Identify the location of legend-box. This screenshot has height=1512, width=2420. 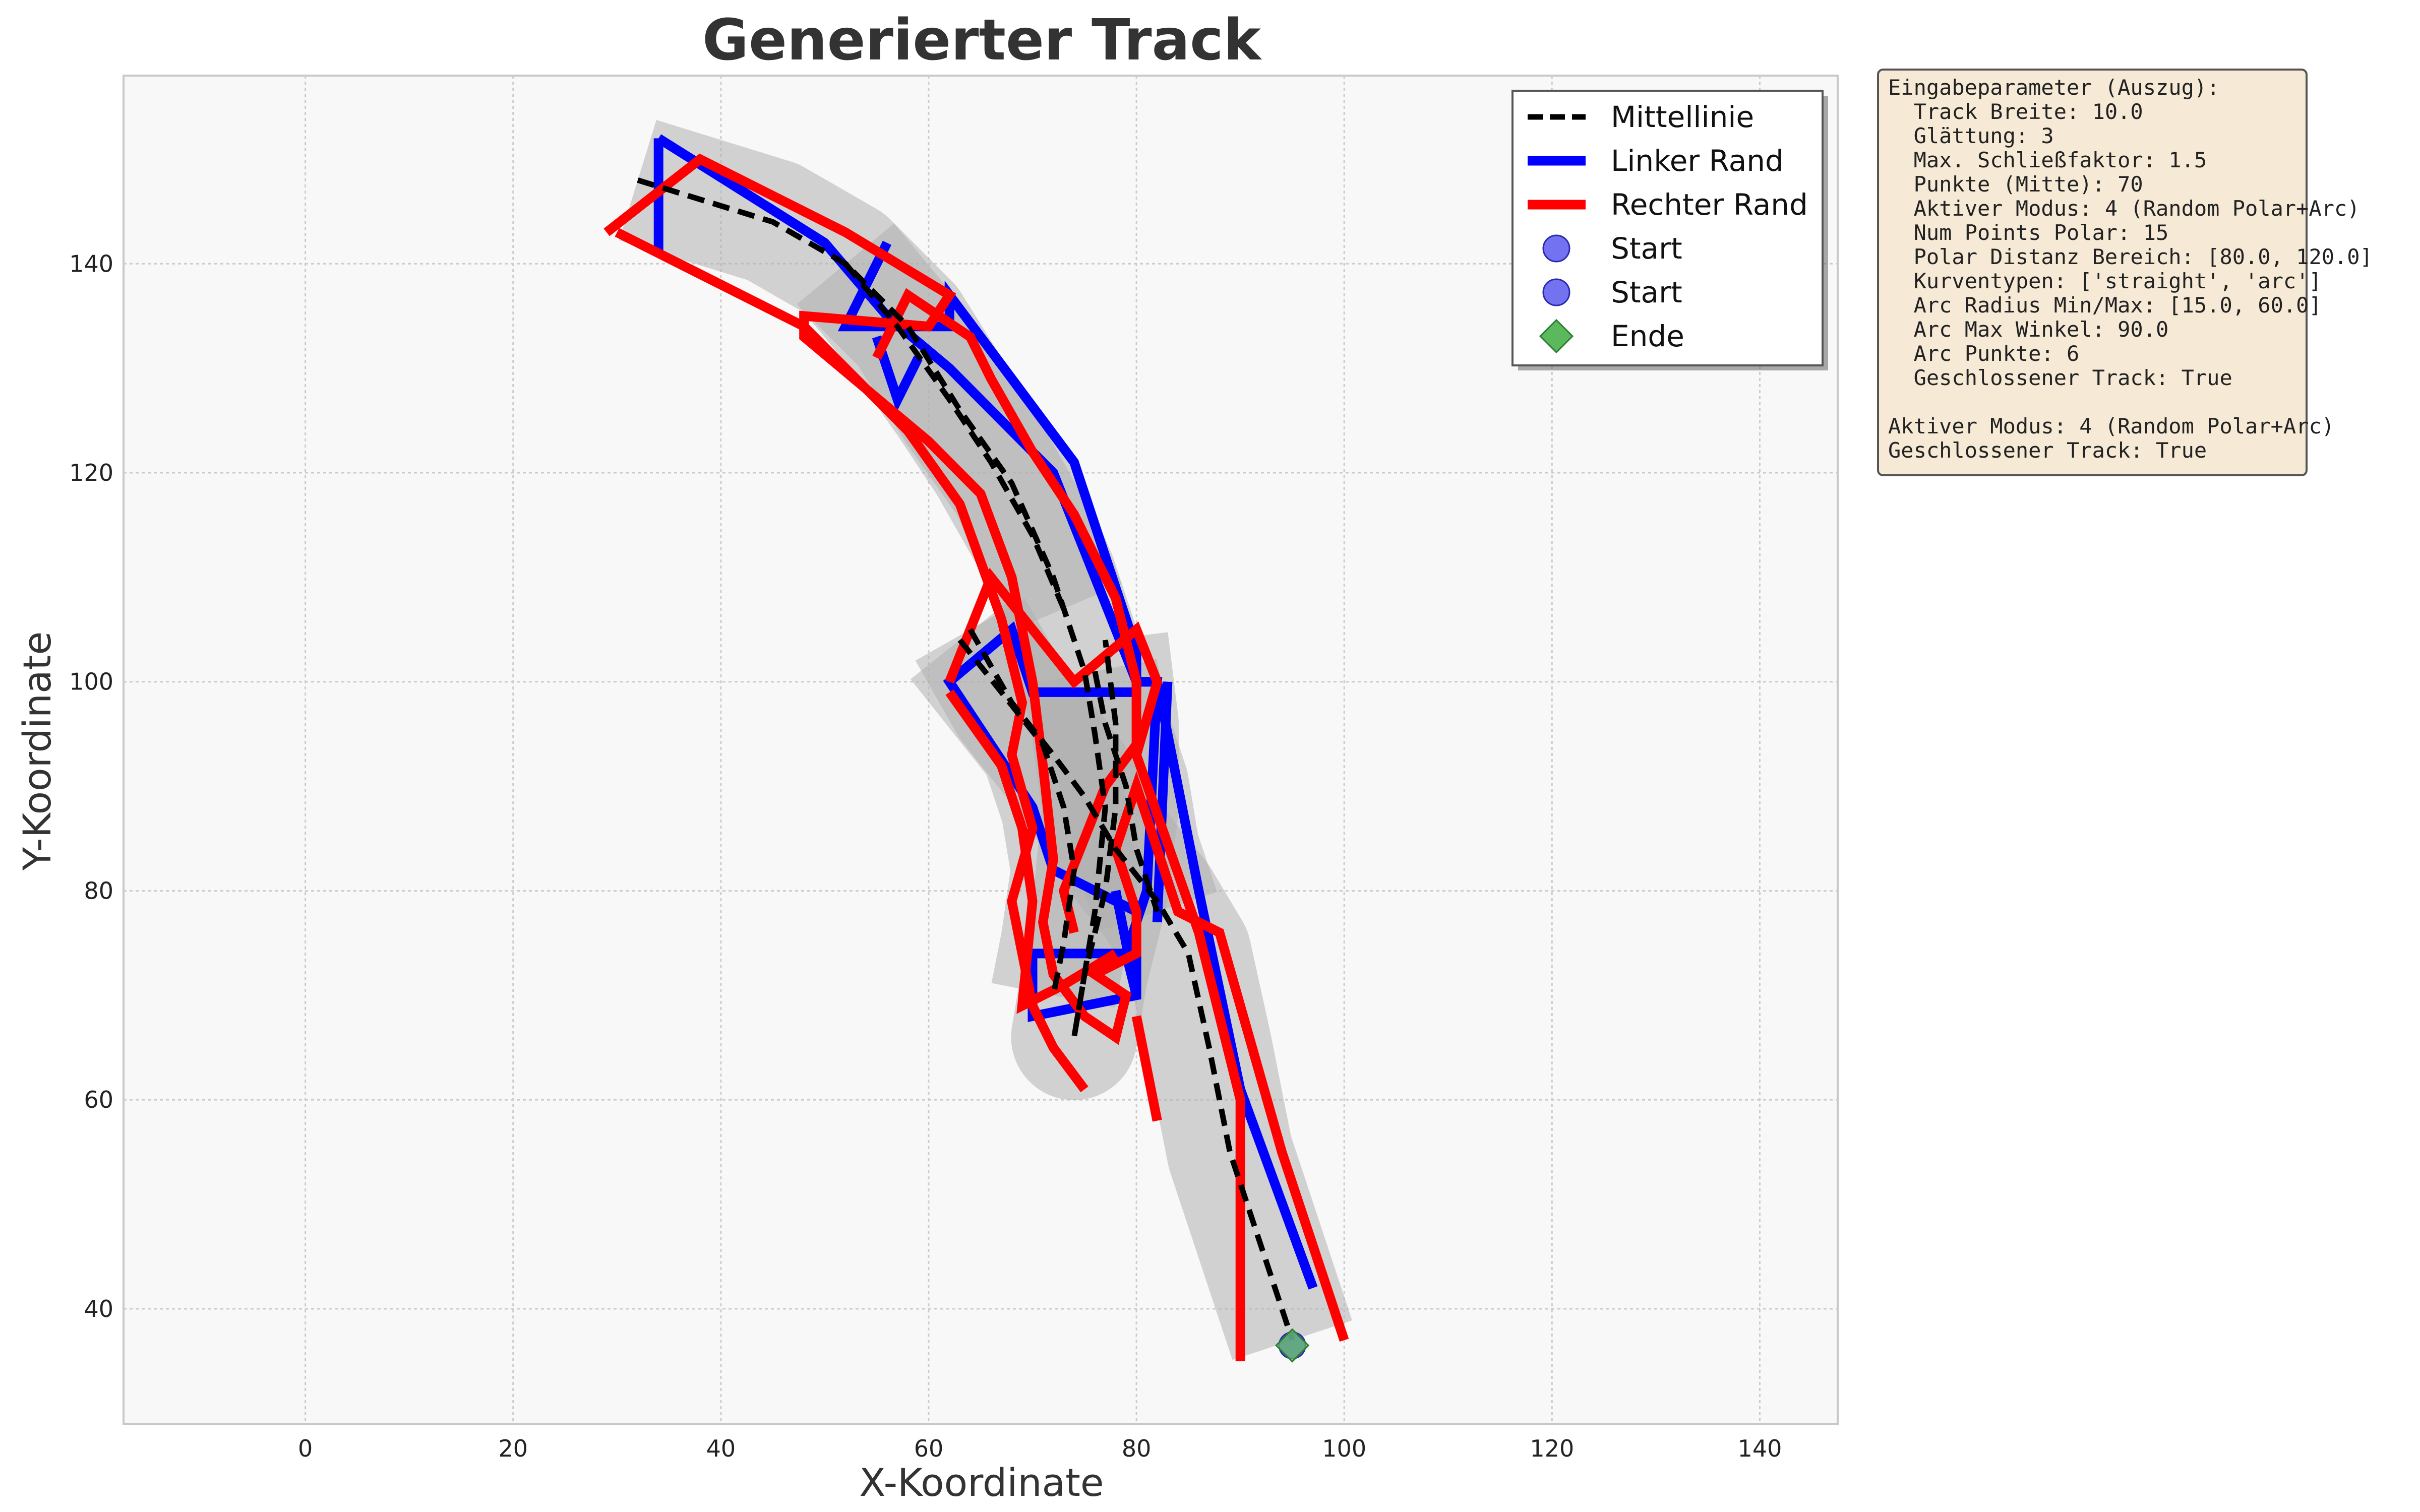
(1667, 228).